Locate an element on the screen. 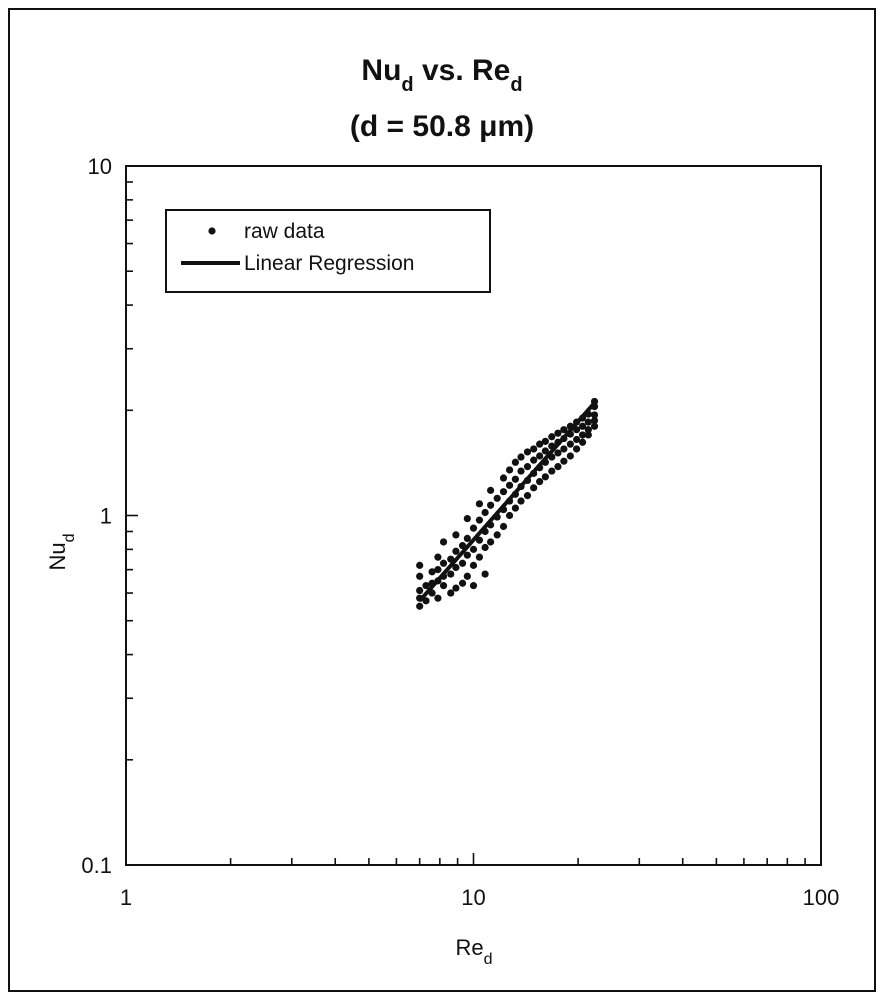 The height and width of the screenshot is (1007, 886). chart-title-line1: Nud vs. Red is located at coordinates (441, 75).